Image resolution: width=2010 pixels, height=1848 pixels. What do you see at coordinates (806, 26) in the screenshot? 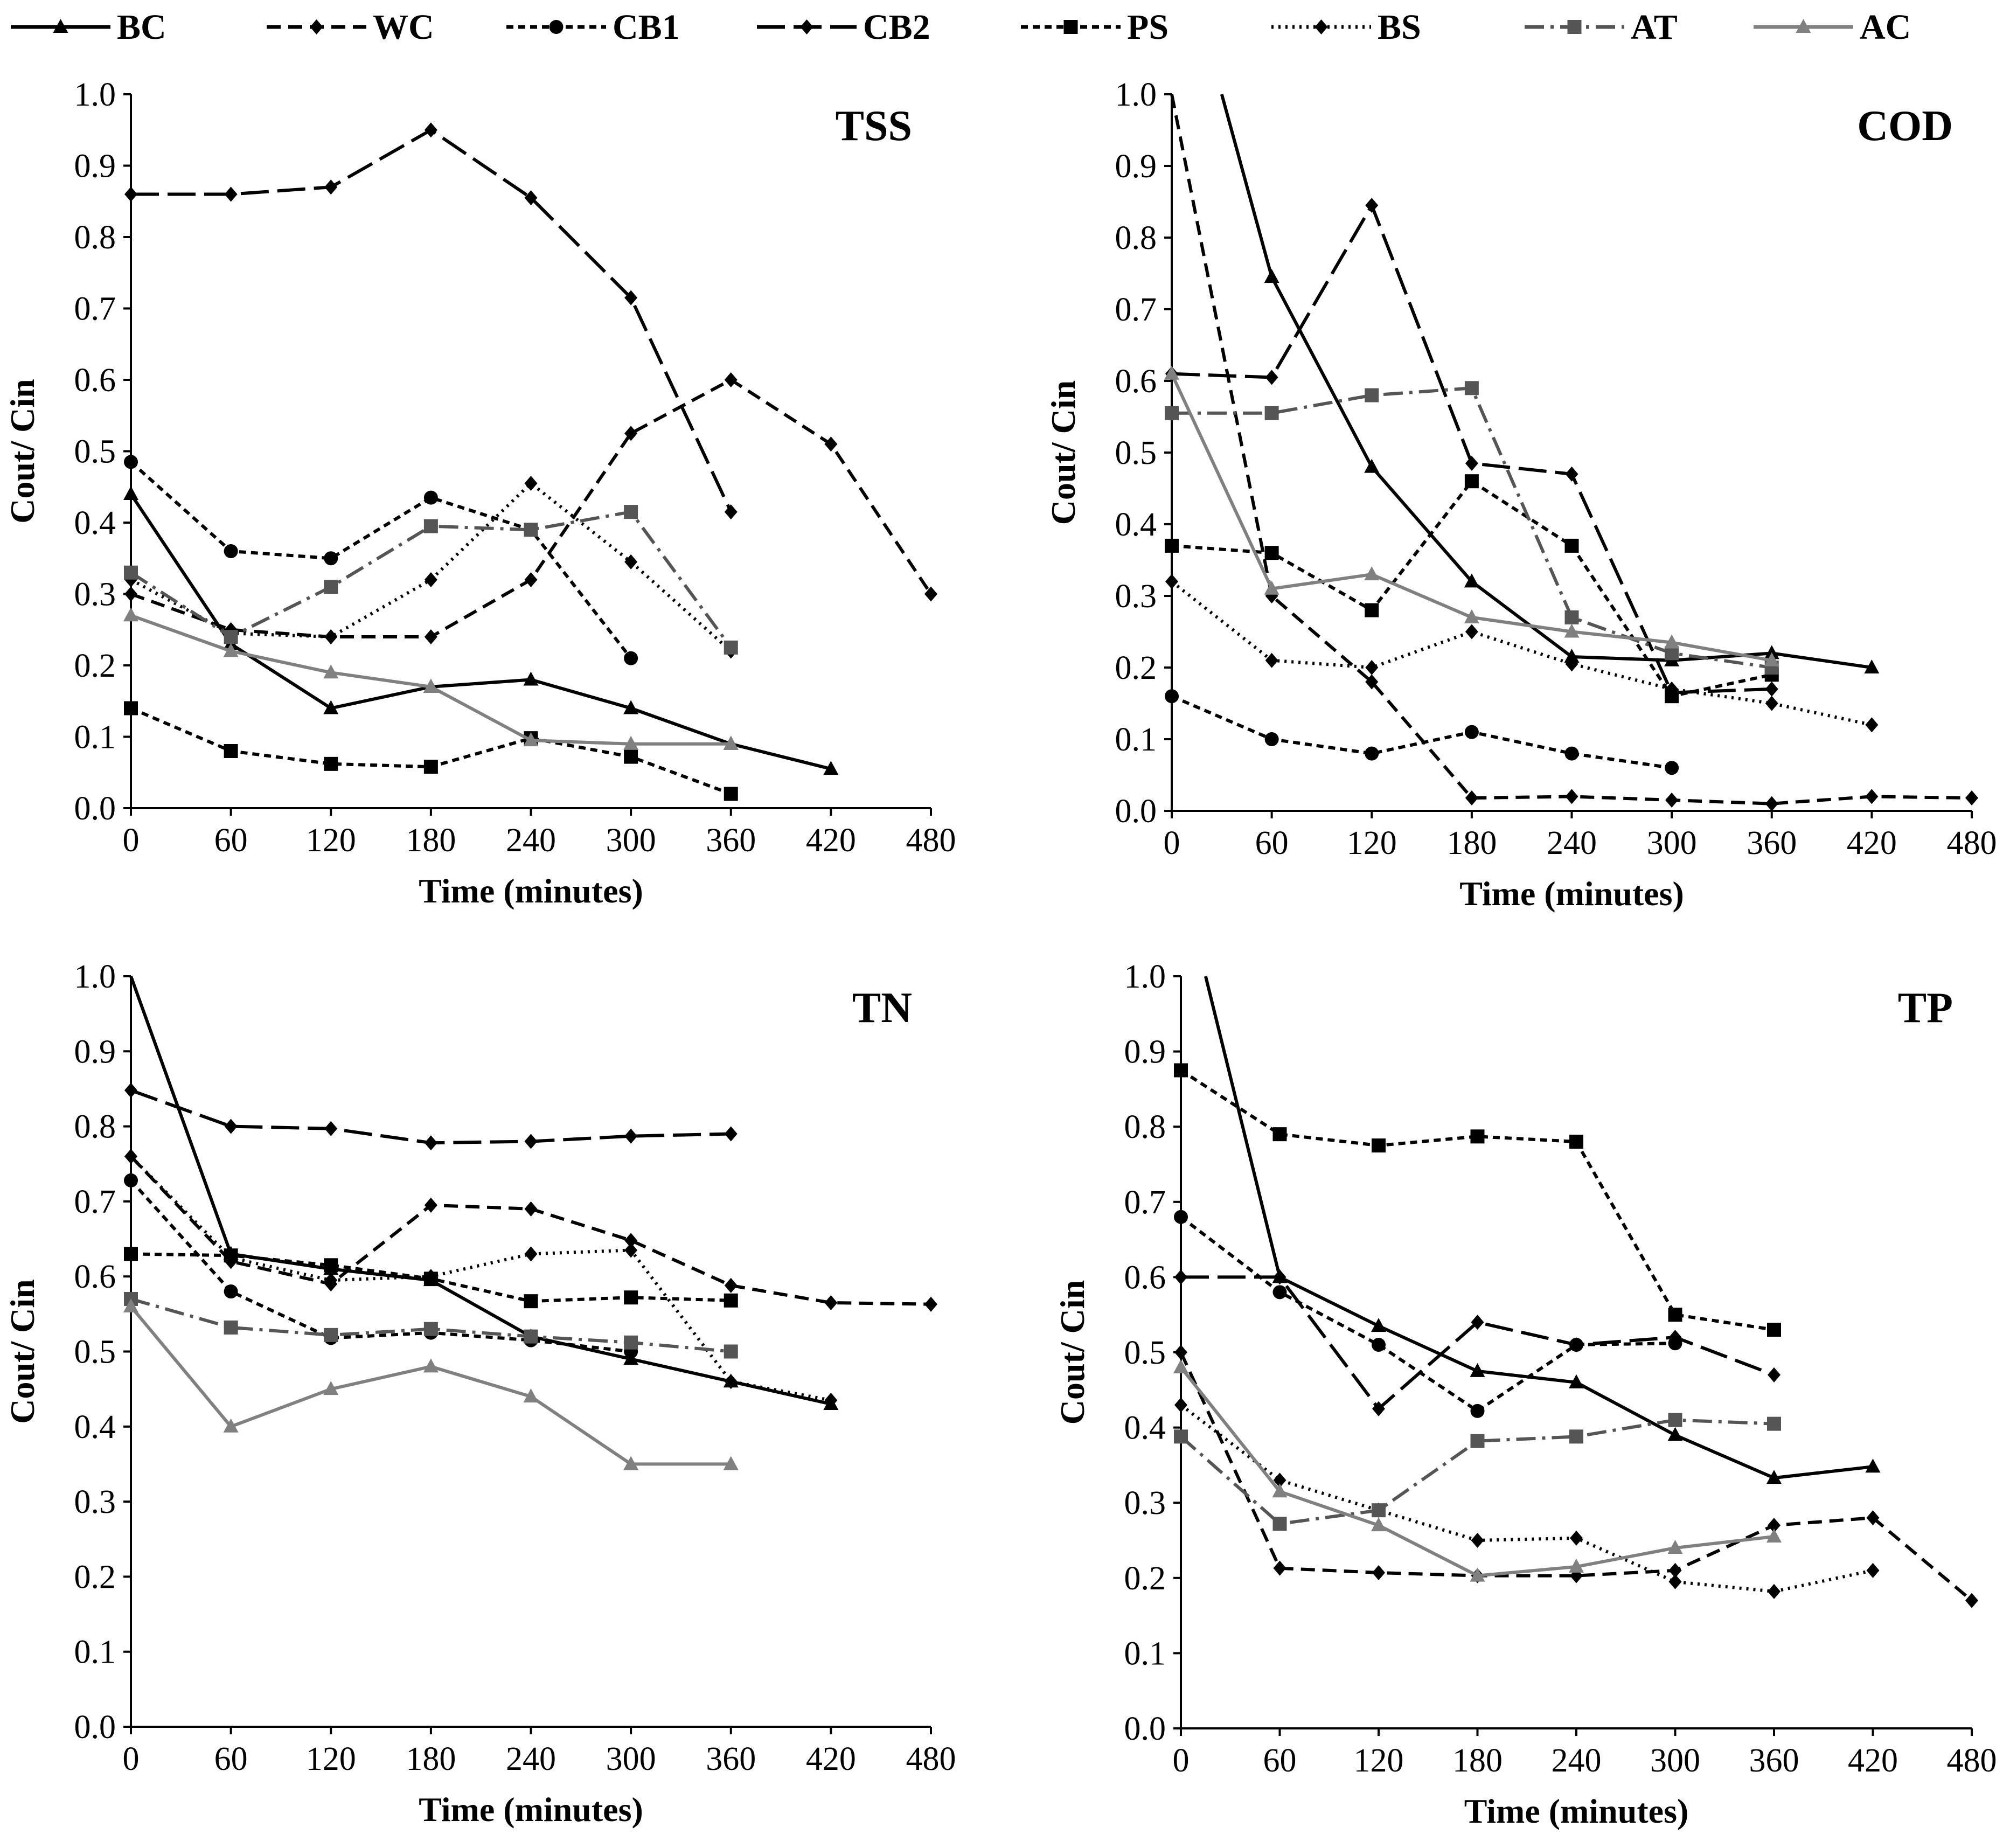
I see `legend-marker-cb2` at bounding box center [806, 26].